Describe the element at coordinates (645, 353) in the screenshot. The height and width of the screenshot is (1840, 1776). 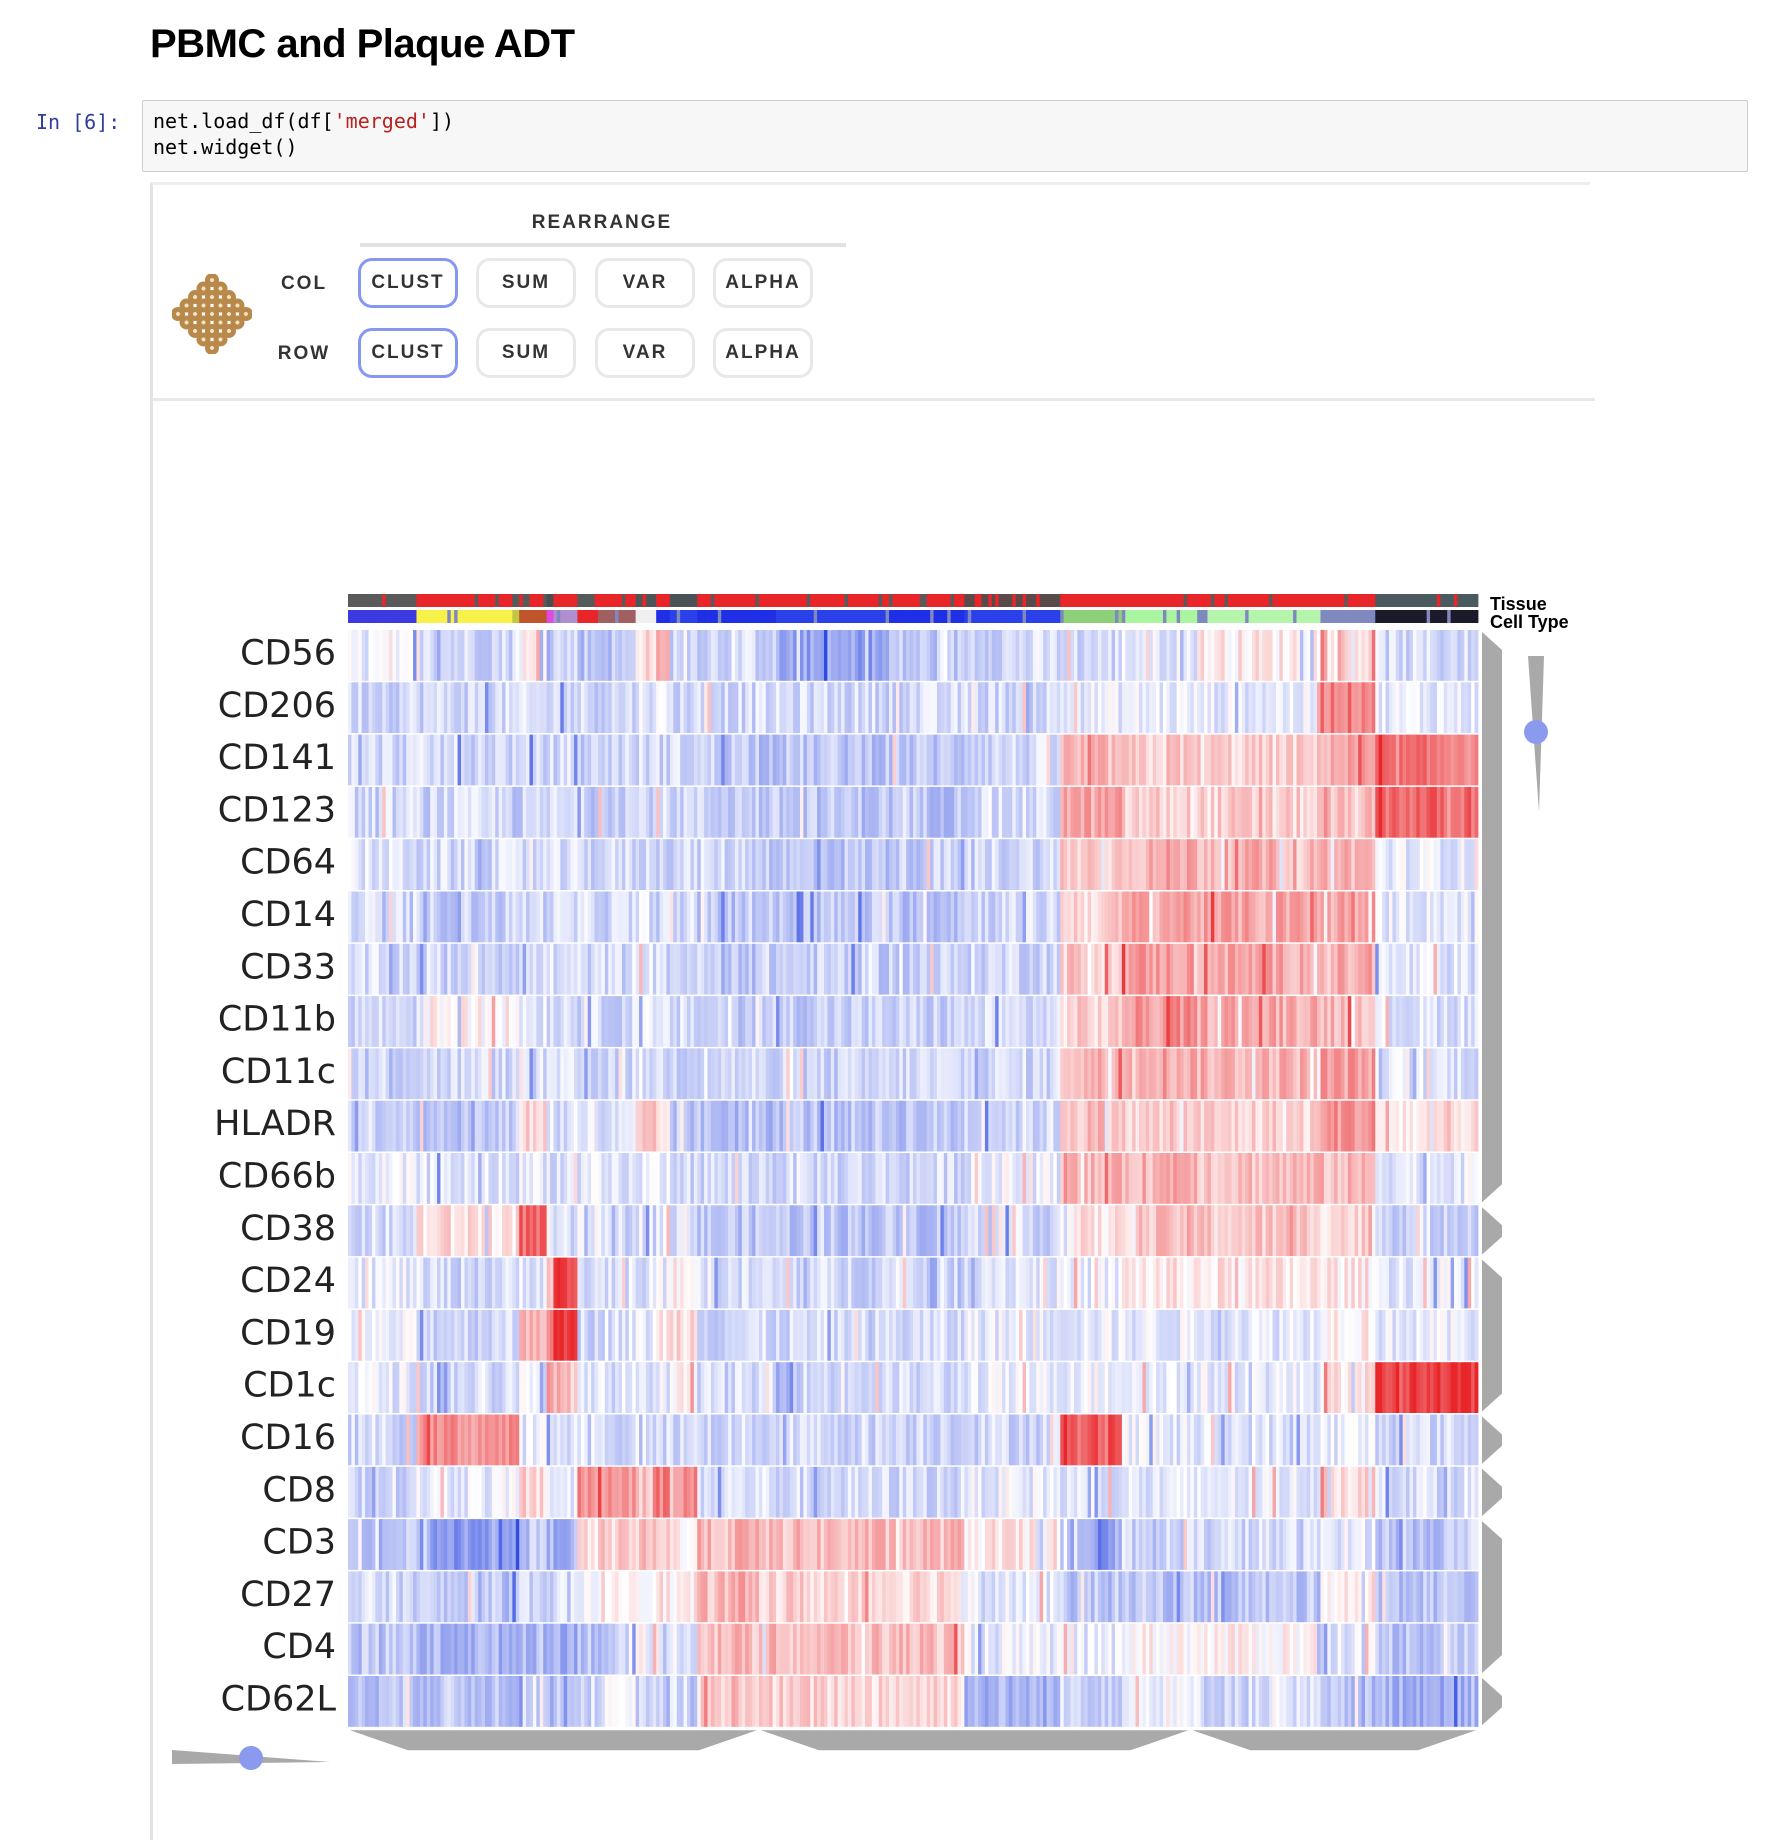
I see `row-var-button: VAR` at that location.